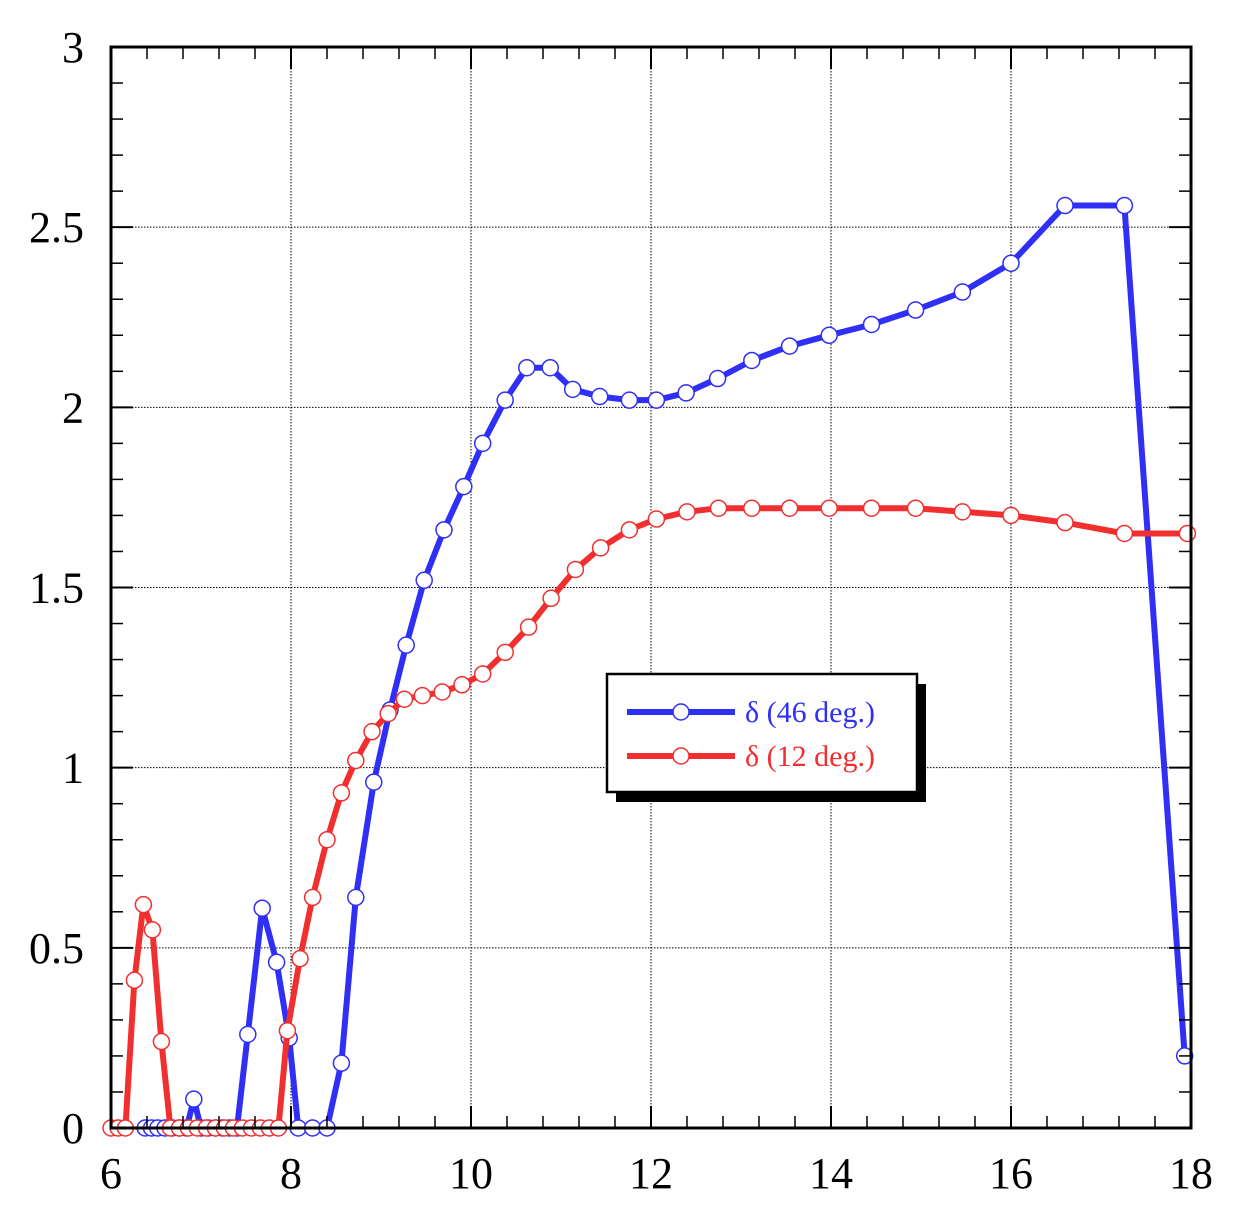  I want to click on x-tick-label: 8, so click(291, 1173).